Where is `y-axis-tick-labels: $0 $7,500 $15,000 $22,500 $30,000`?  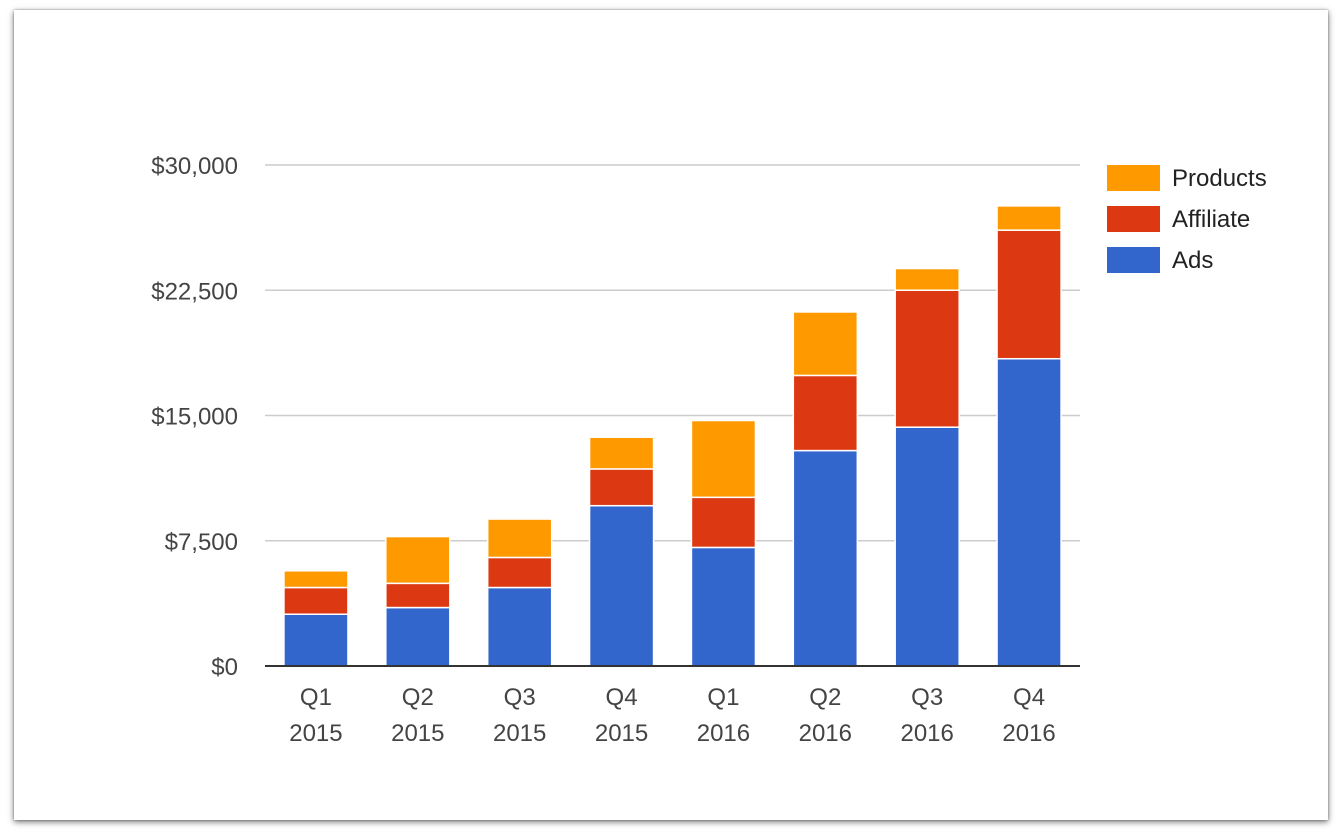
y-axis-tick-labels: $0 $7,500 $15,000 $22,500 $30,000 is located at coordinates (194, 417).